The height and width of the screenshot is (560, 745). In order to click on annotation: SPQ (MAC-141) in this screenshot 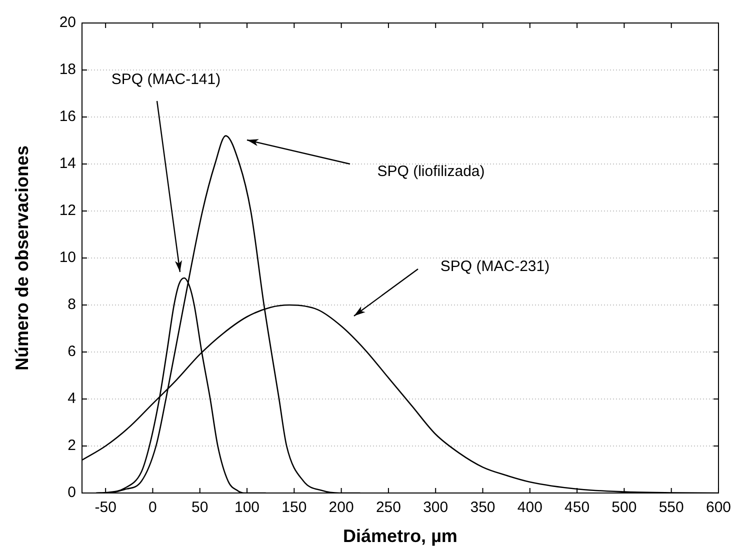, I will do `click(166, 79)`.